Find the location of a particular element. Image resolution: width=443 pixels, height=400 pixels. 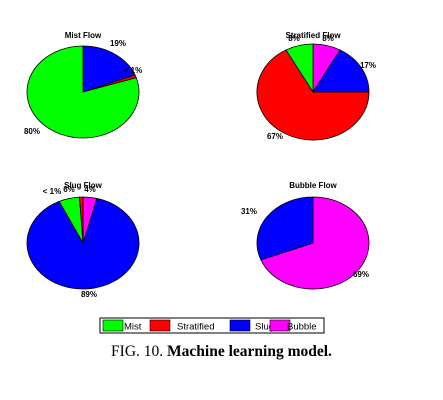

pie-title: Stratified Flow is located at coordinates (313, 35).